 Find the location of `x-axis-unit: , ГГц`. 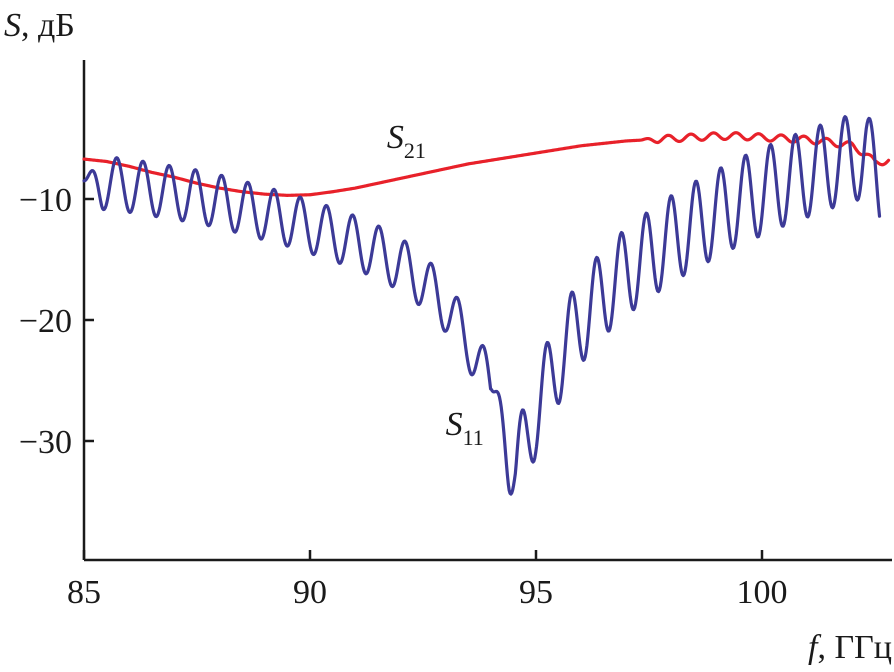

x-axis-unit: , ГГц is located at coordinates (854, 647).